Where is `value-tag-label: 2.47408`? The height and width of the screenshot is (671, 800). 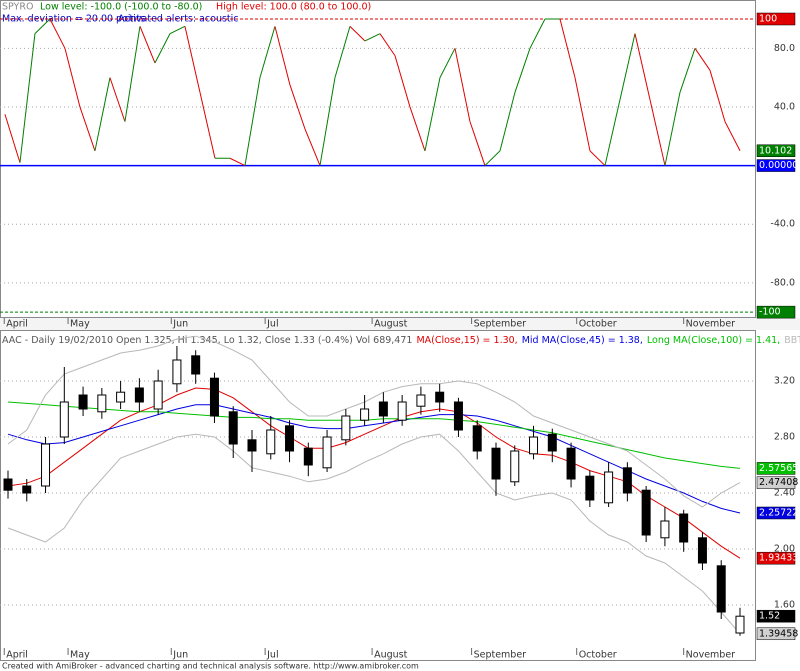 value-tag-label: 2.47408 is located at coordinates (778, 482).